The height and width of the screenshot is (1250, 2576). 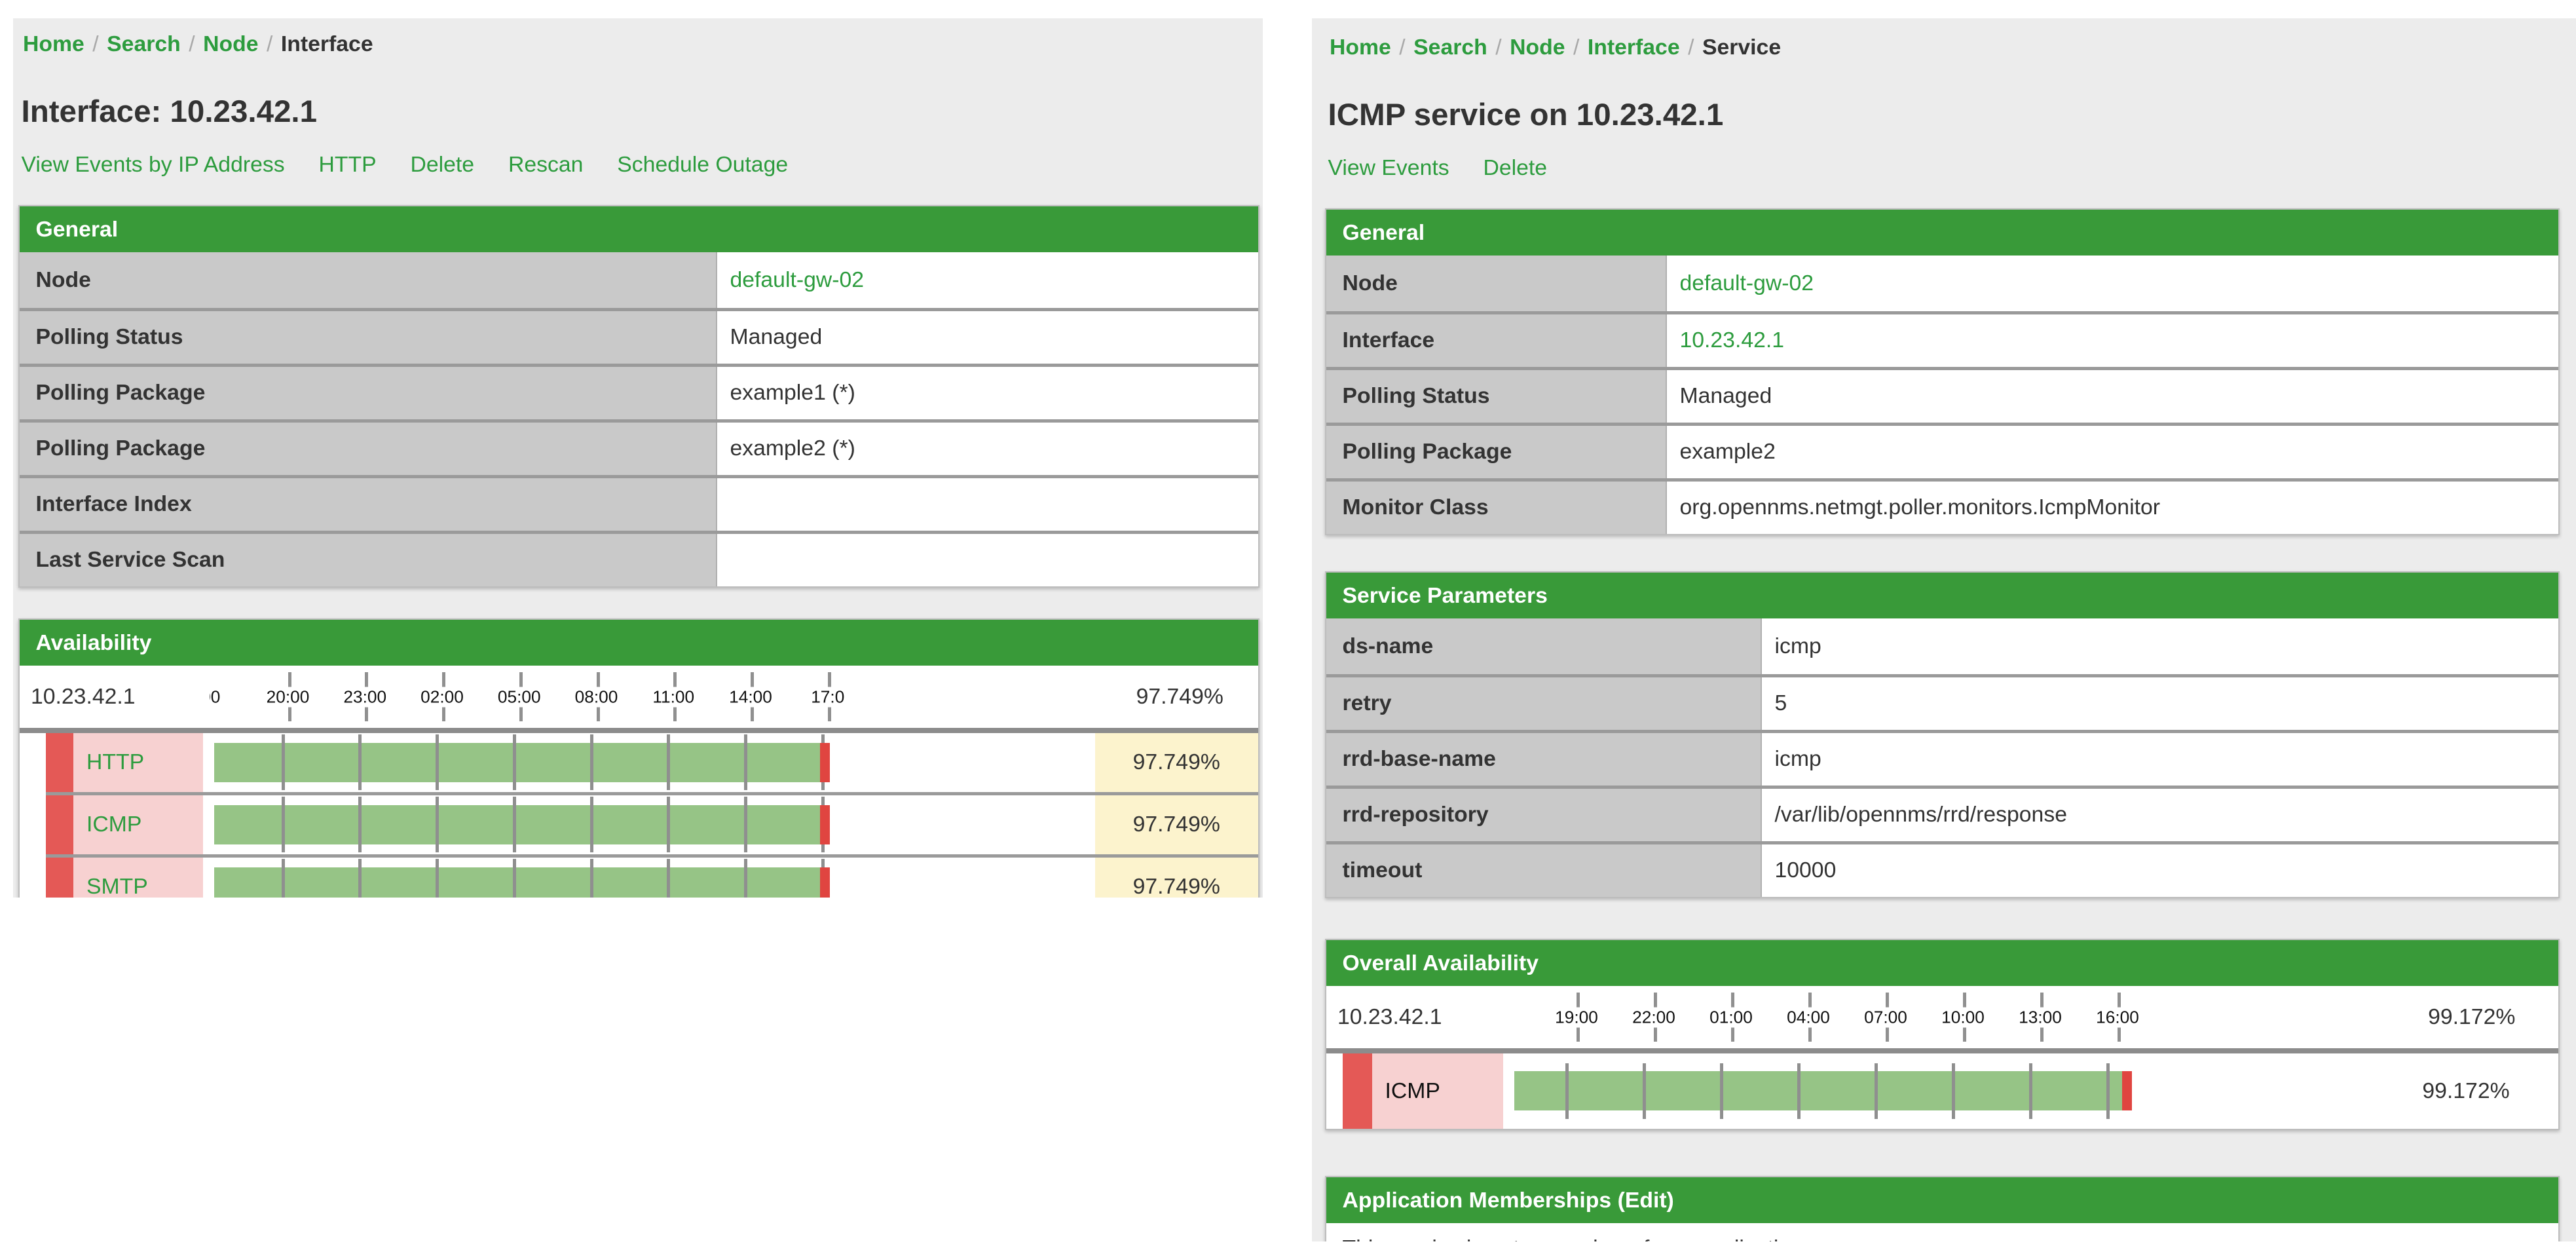 What do you see at coordinates (1942, 595) in the screenshot?
I see `panel-header: Service Parameters` at bounding box center [1942, 595].